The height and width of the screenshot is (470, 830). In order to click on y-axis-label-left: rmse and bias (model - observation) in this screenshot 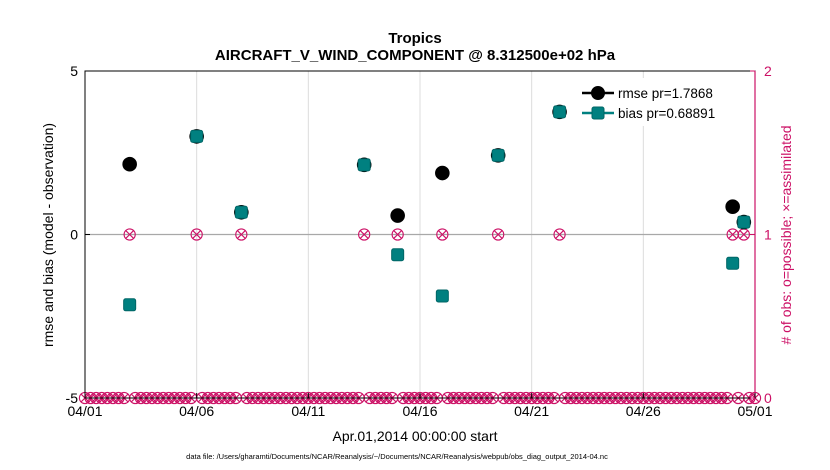, I will do `click(48, 235)`.